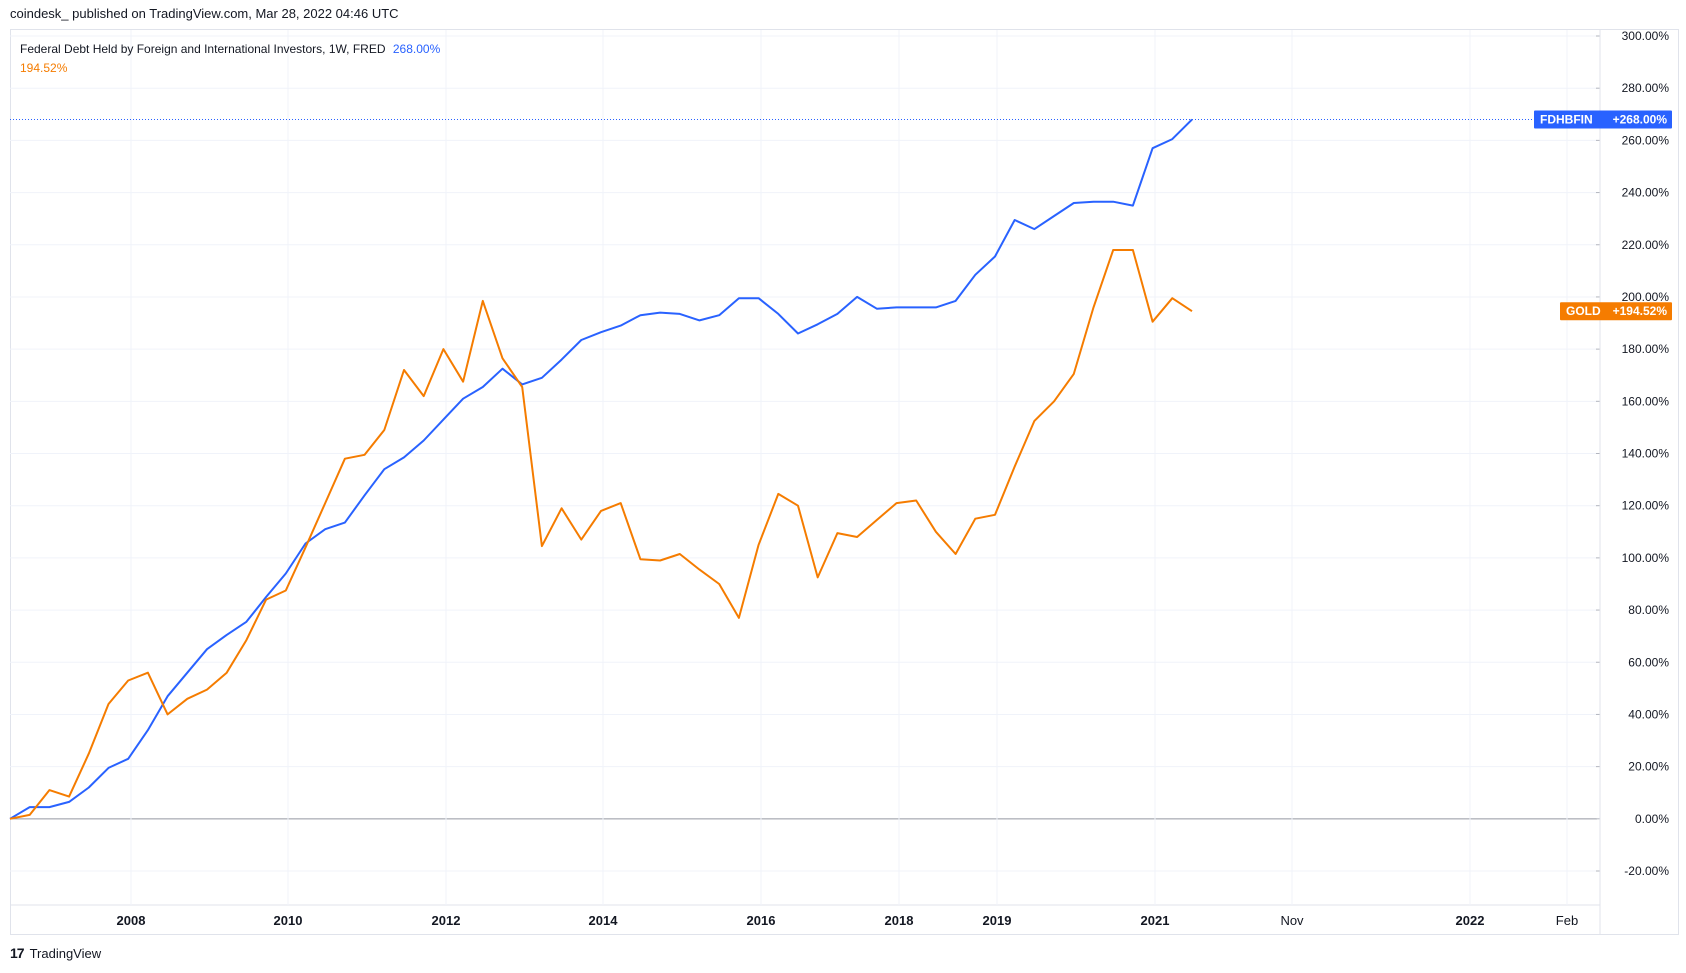 This screenshot has width=1686, height=973. Describe the element at coordinates (1646, 140) in the screenshot. I see `y-tick-label: 260.00%` at that location.